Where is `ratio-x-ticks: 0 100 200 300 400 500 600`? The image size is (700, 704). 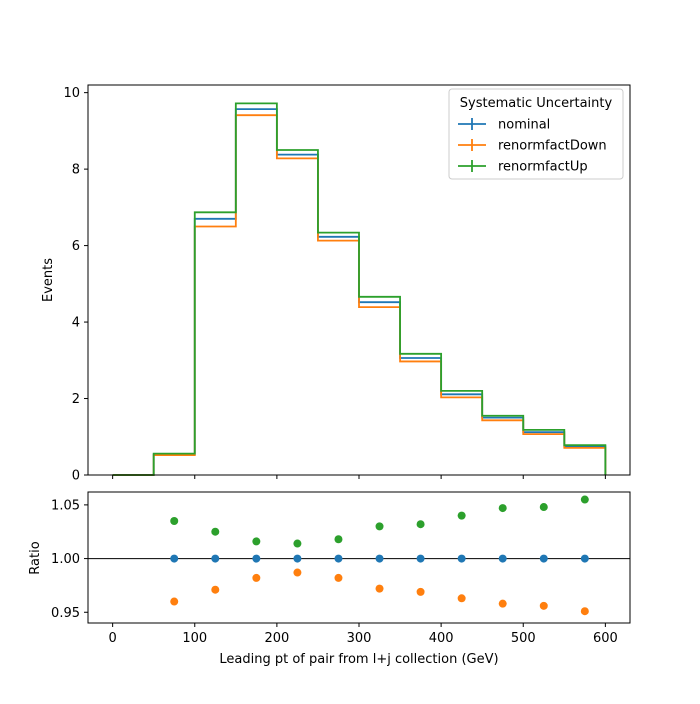
ratio-x-ticks: 0 100 200 300 400 500 600 is located at coordinates (363, 634).